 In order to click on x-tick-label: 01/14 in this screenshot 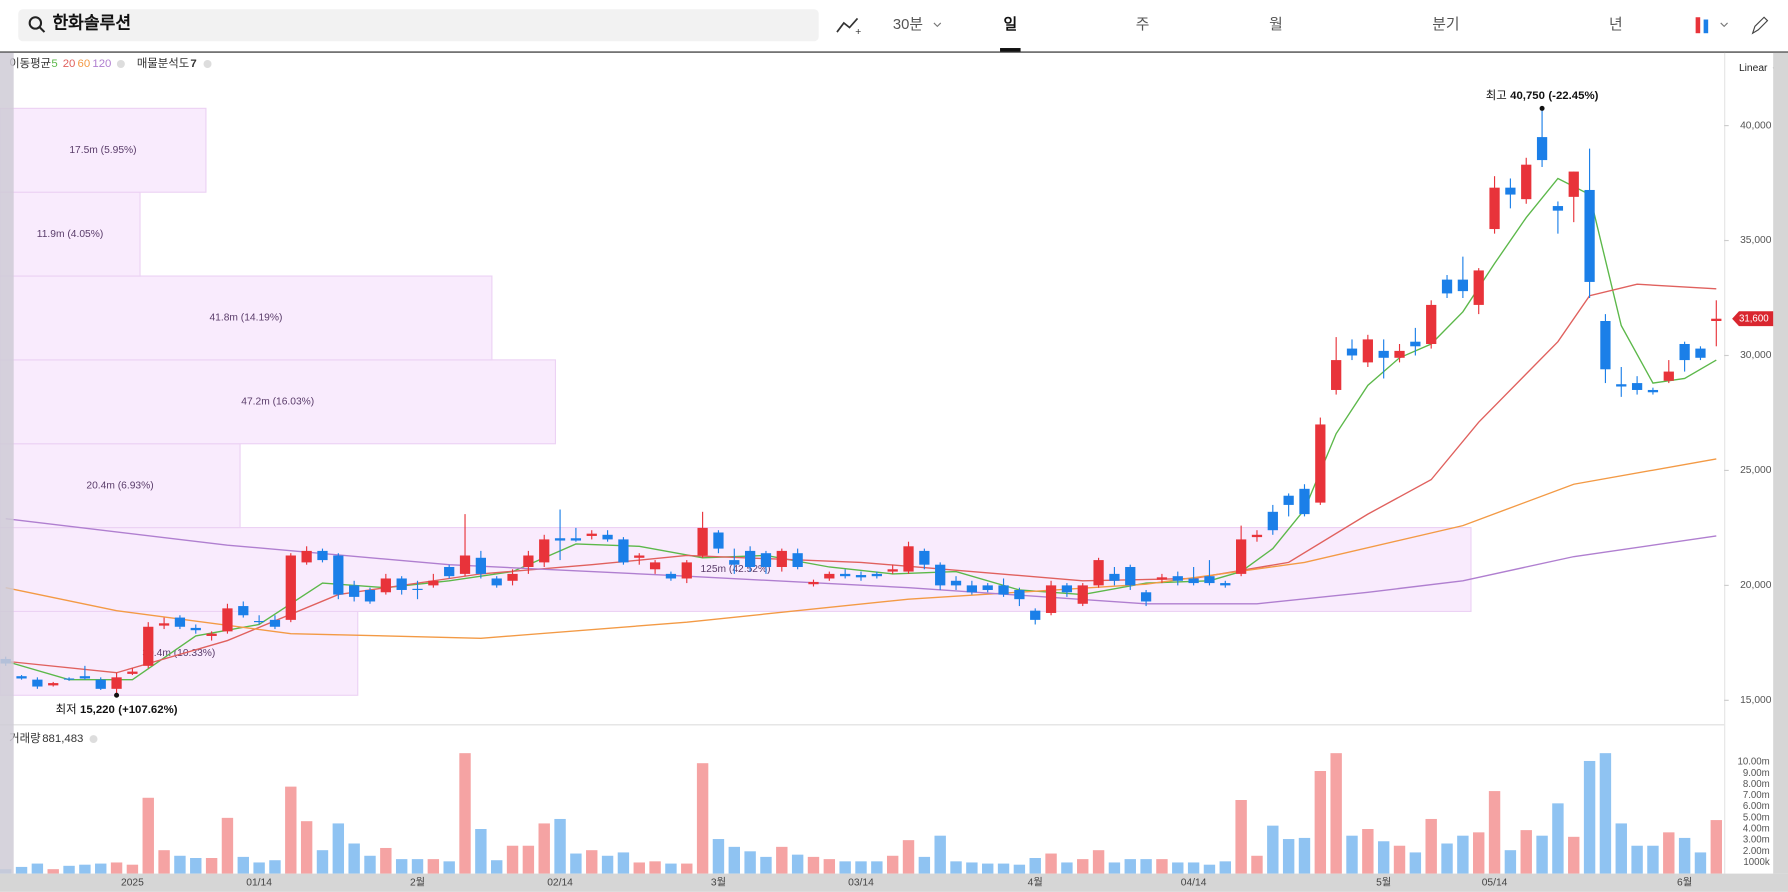, I will do `click(259, 882)`.